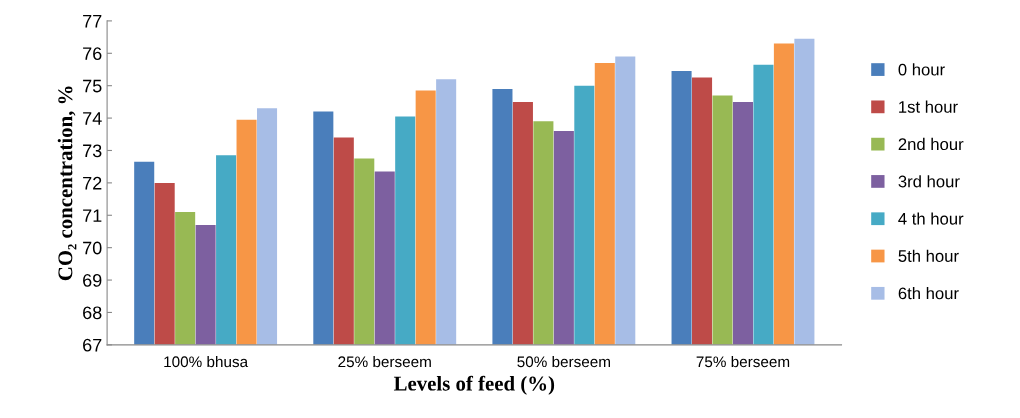 The height and width of the screenshot is (418, 1020). Describe the element at coordinates (92, 54) in the screenshot. I see `y-tick-label: 76` at that location.